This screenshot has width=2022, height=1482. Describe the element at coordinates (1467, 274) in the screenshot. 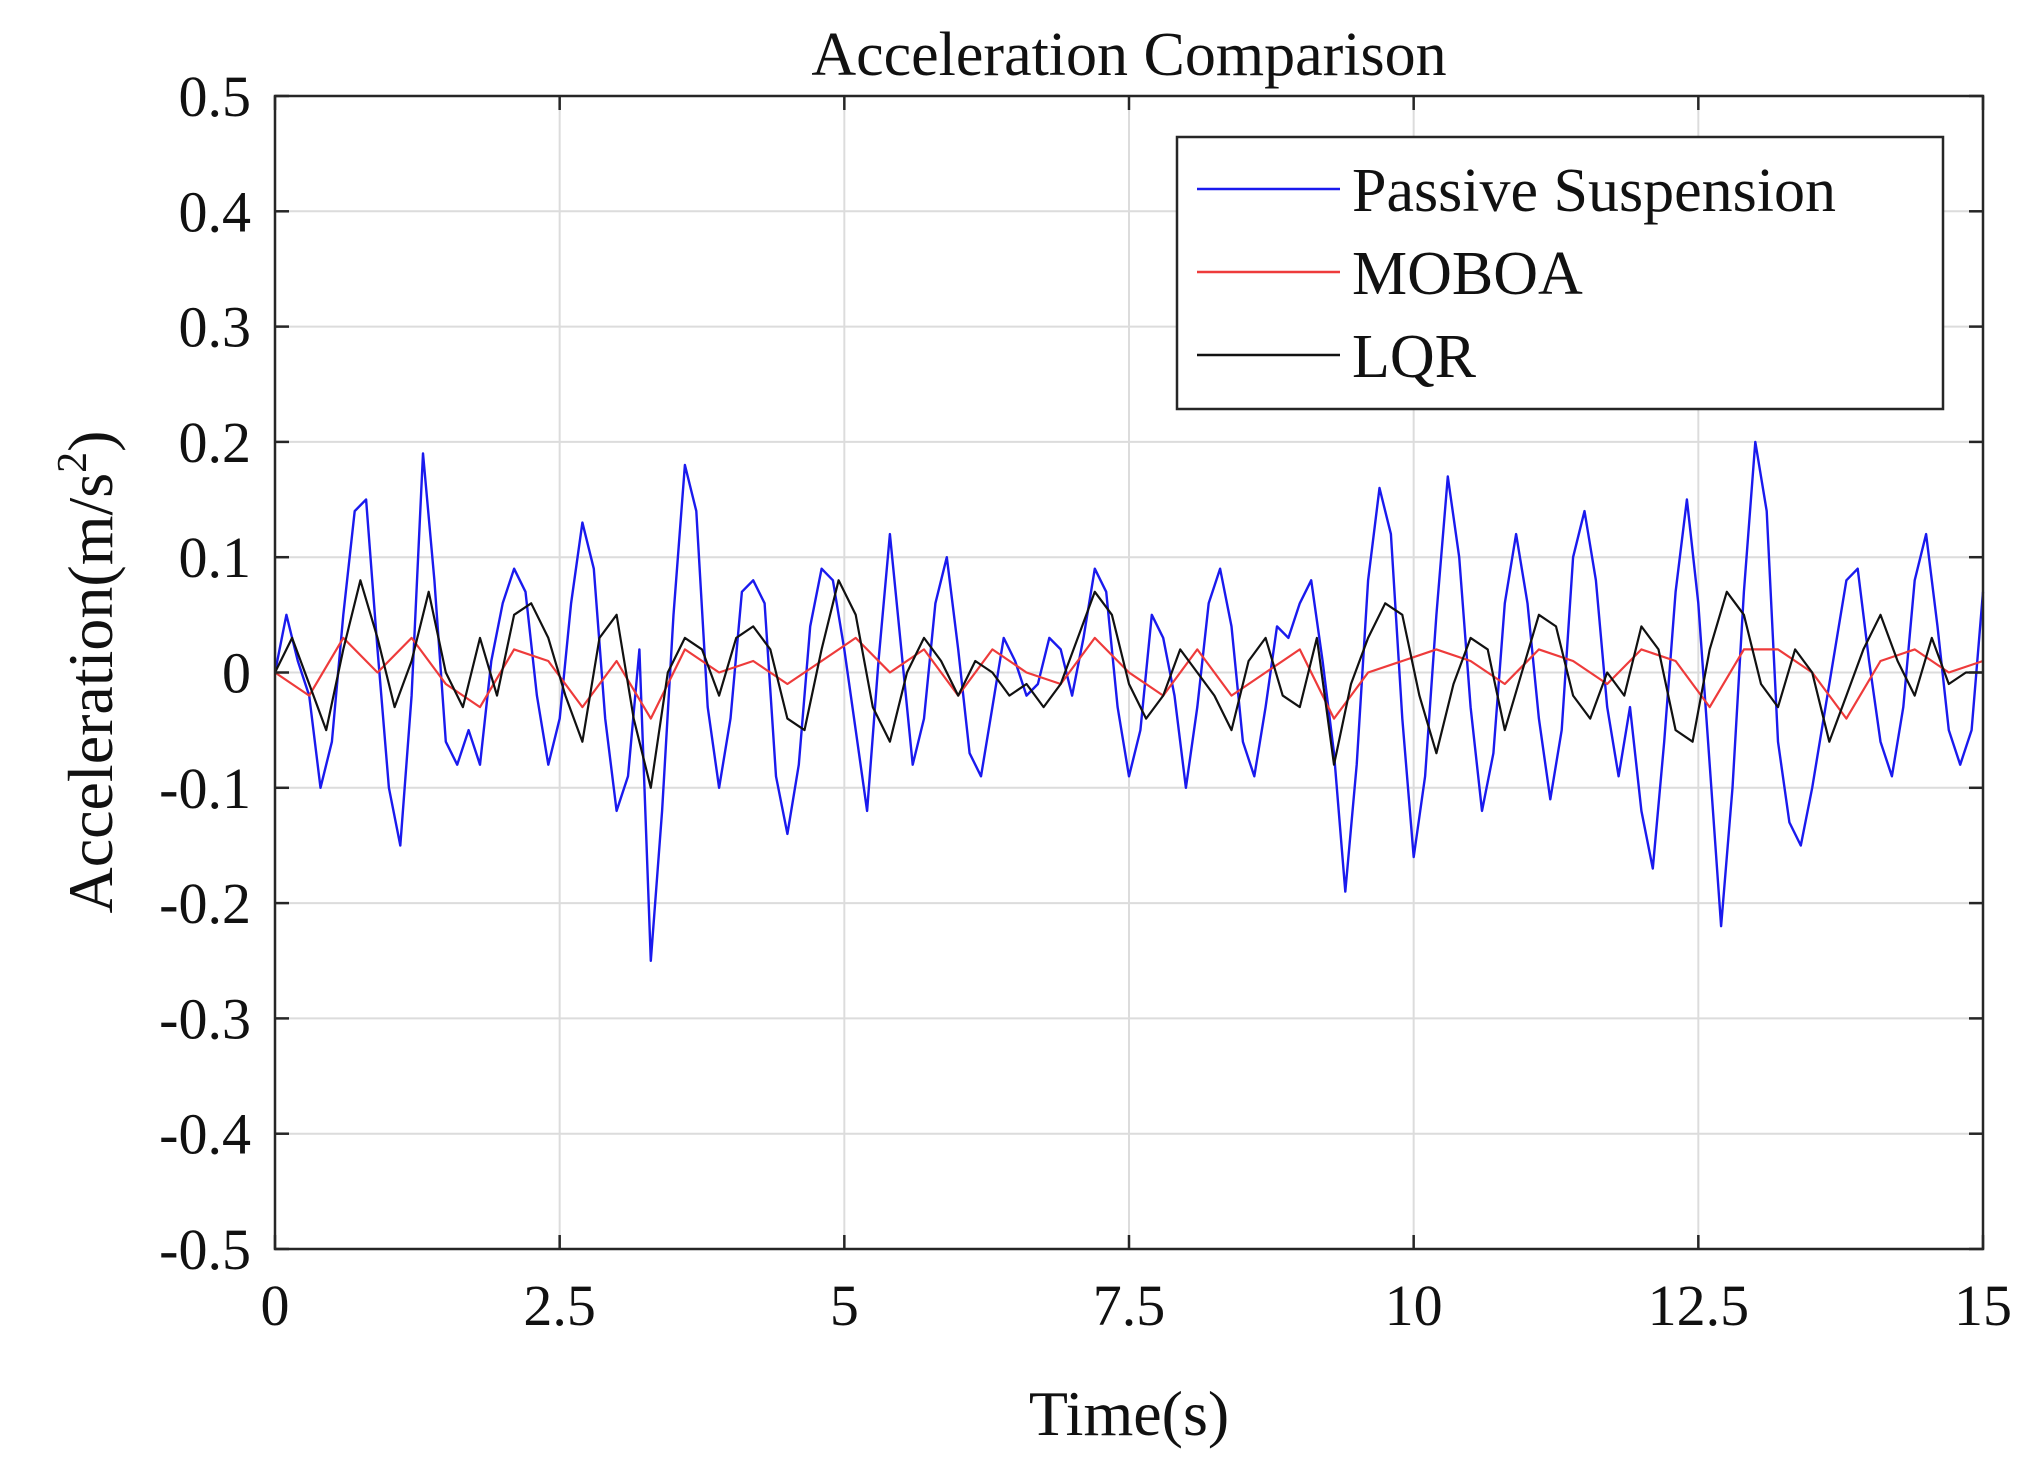

I see `legend-label-moboa: MOBOA` at that location.